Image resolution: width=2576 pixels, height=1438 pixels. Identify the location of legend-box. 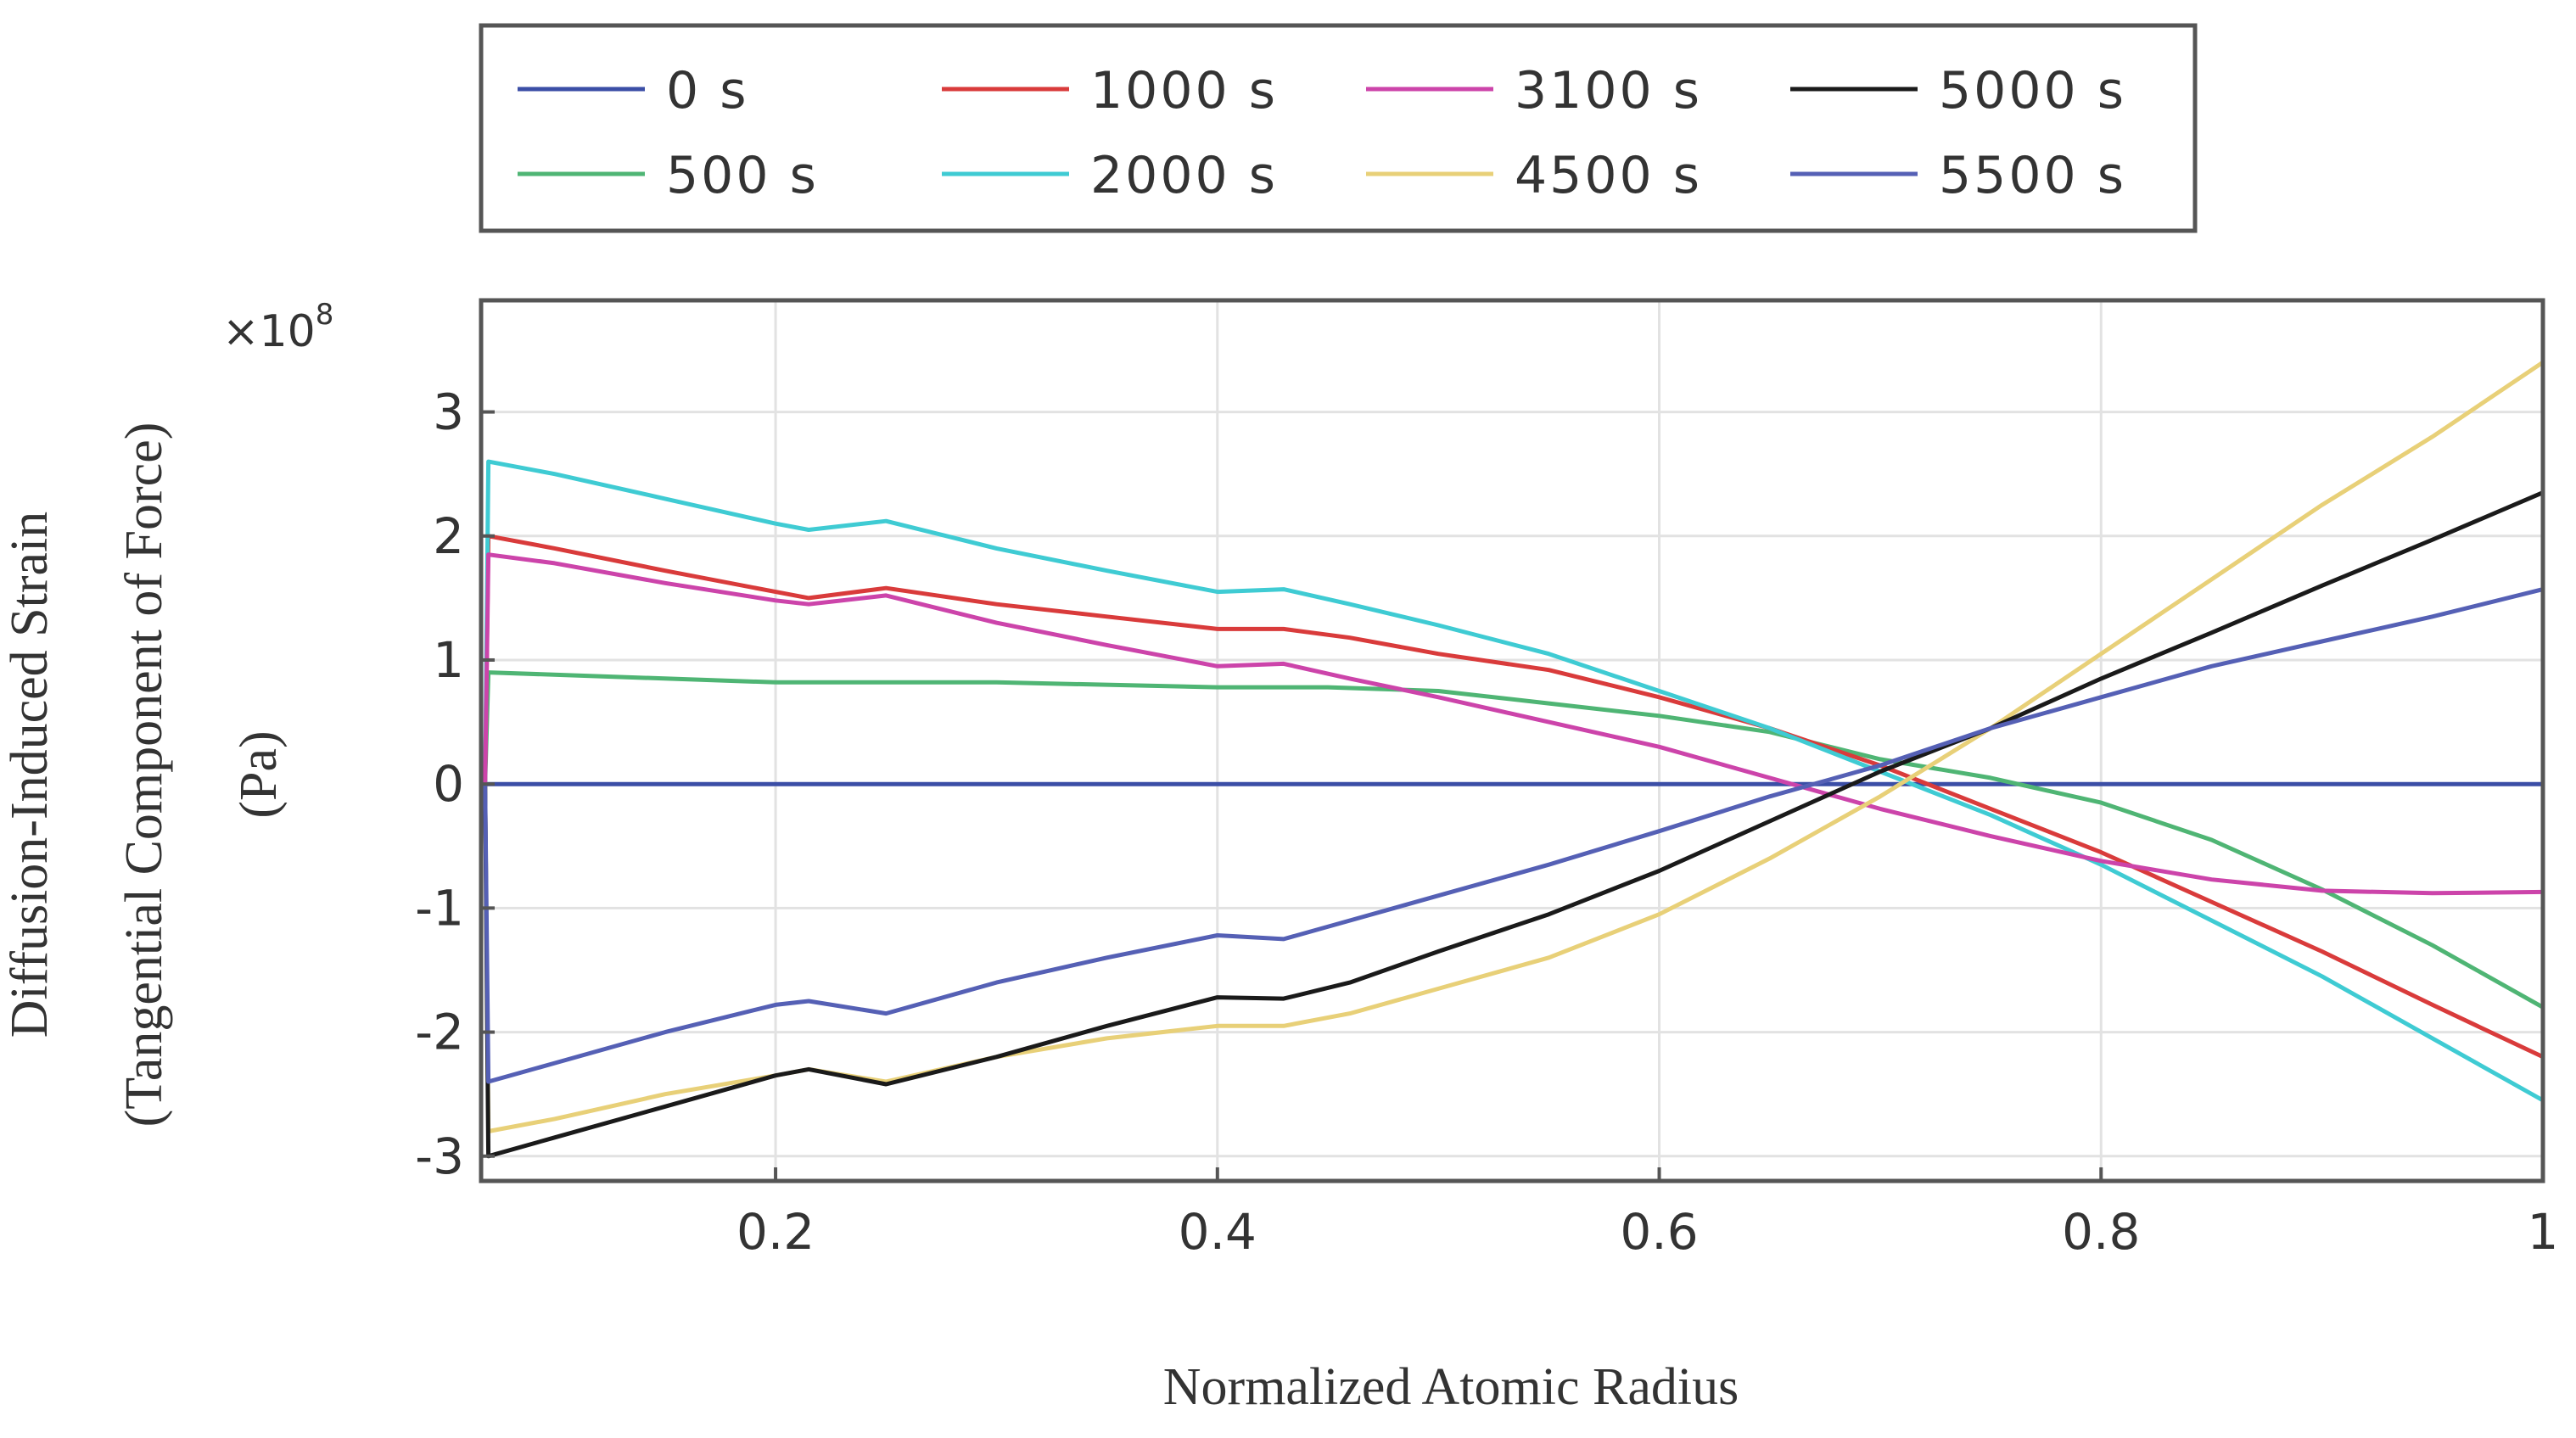
(1338, 128).